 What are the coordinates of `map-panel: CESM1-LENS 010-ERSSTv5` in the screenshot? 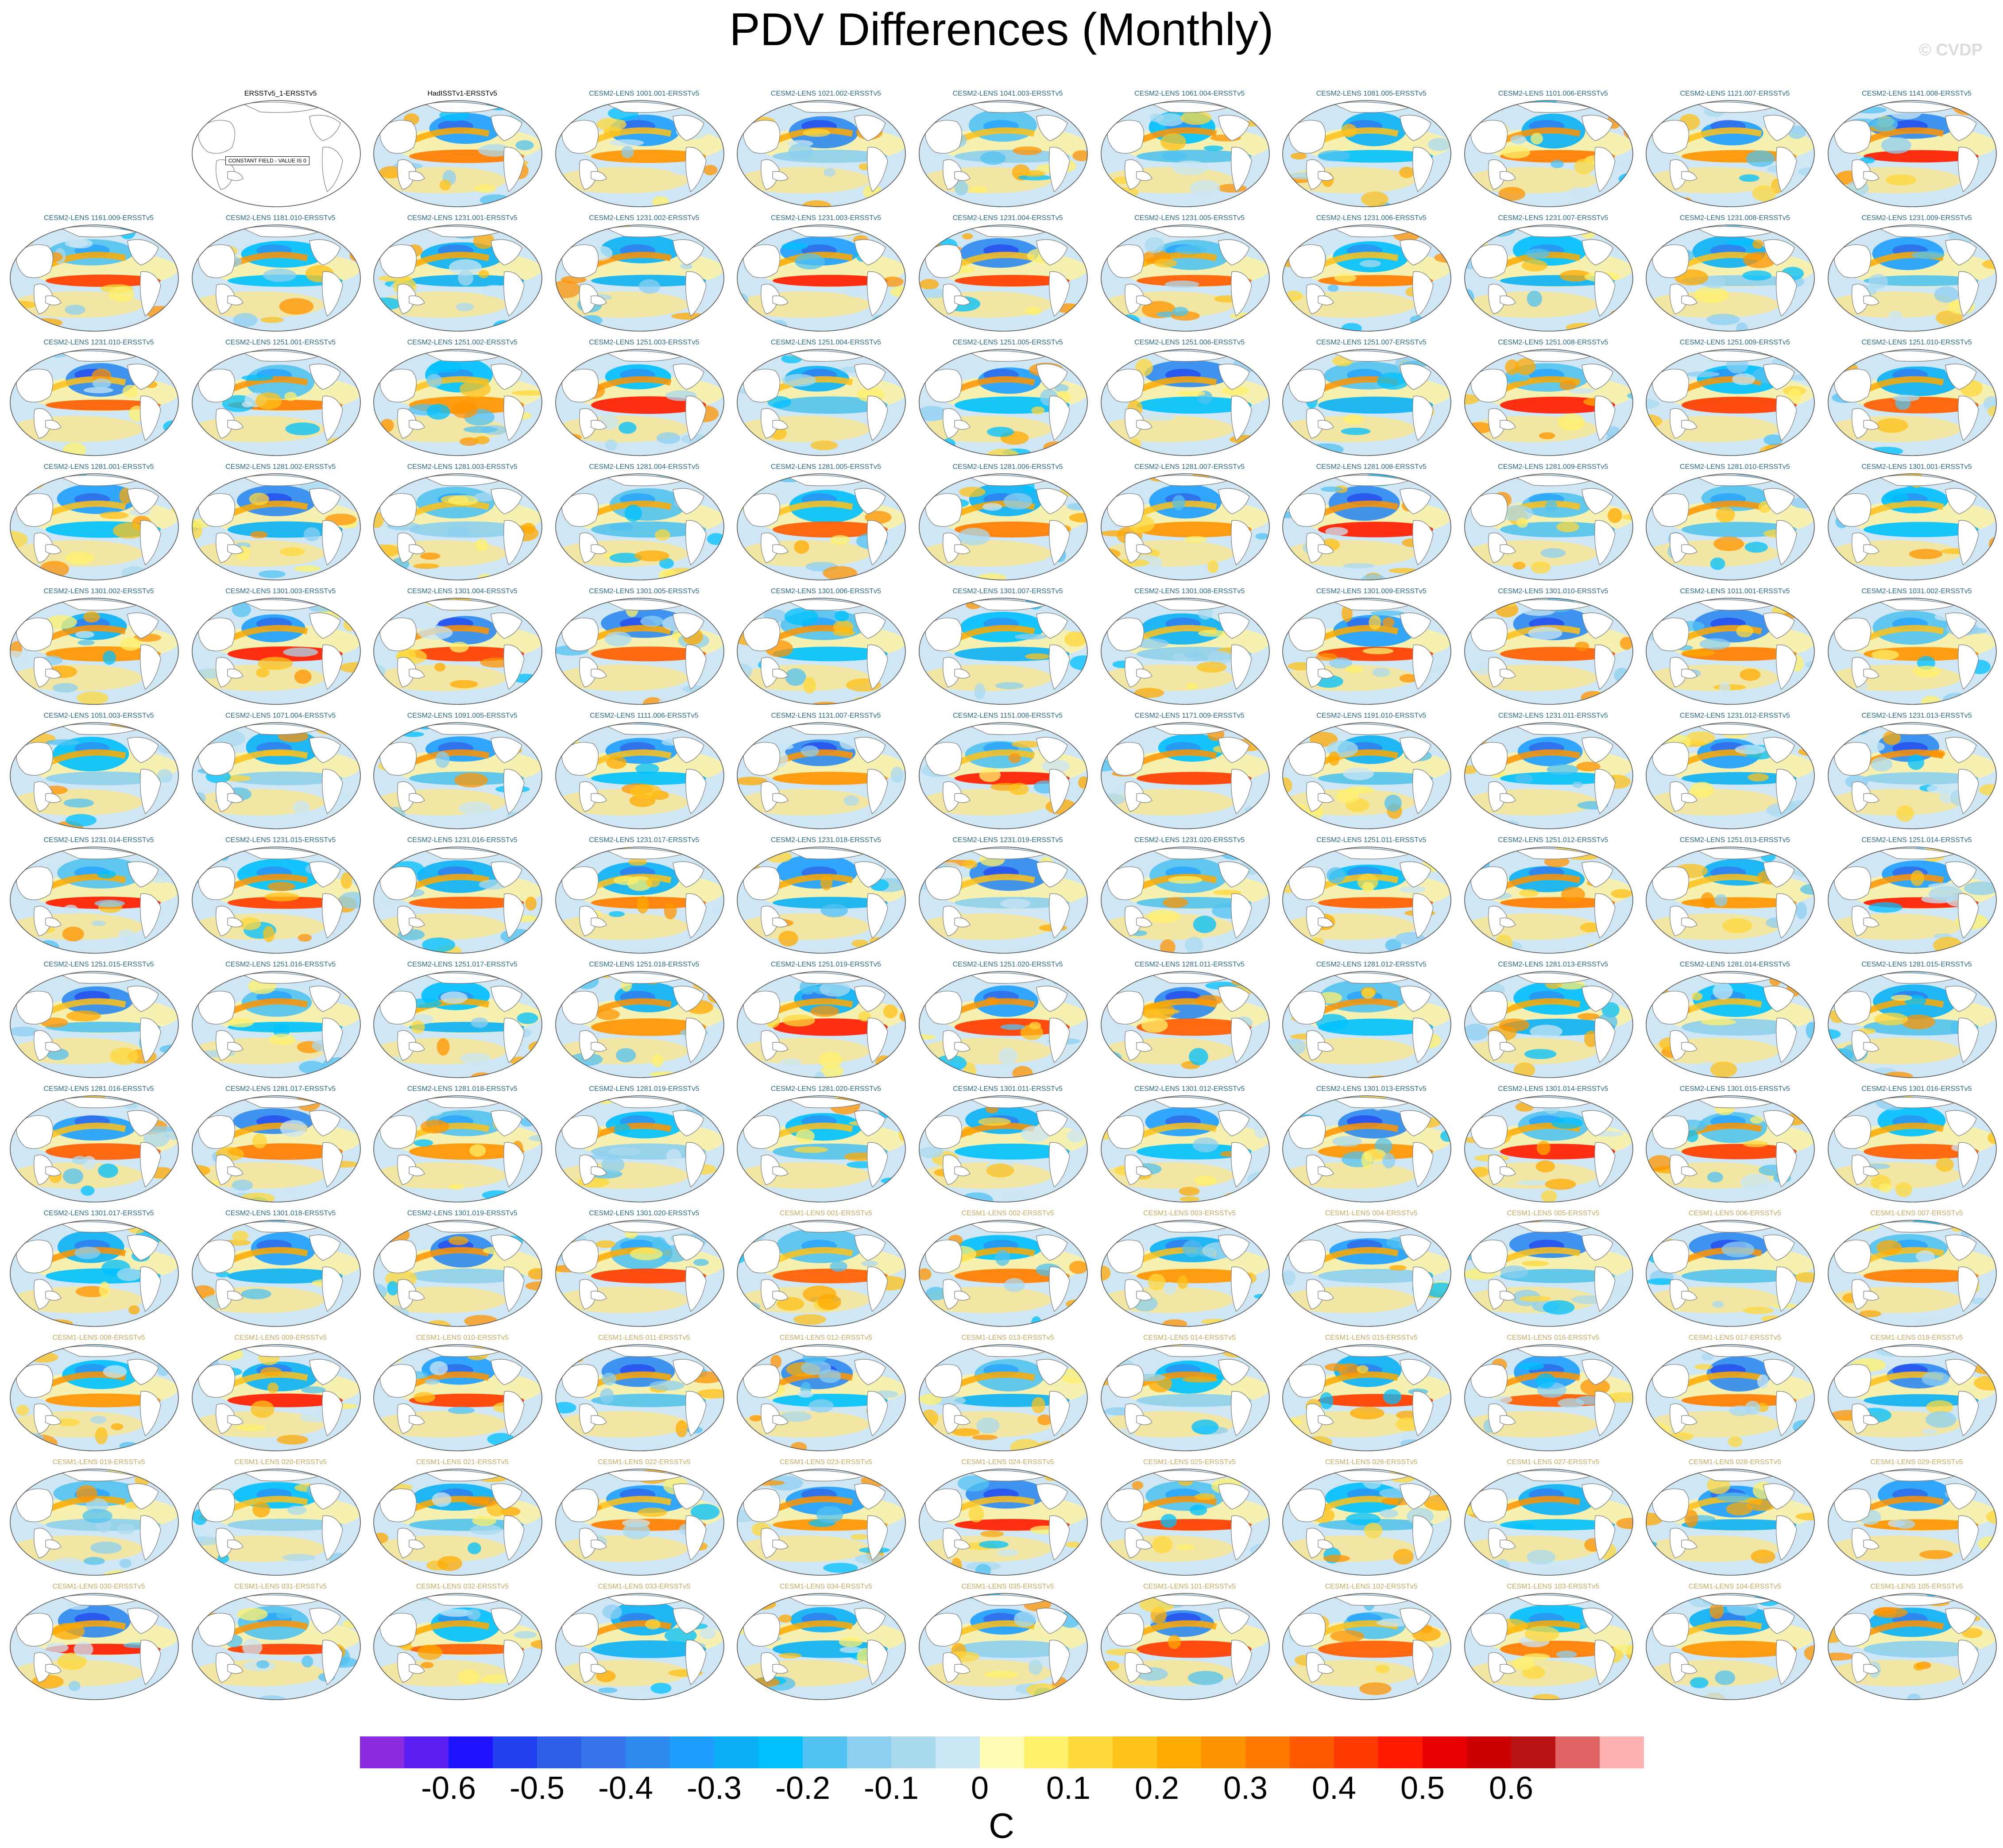 It's located at (462, 1396).